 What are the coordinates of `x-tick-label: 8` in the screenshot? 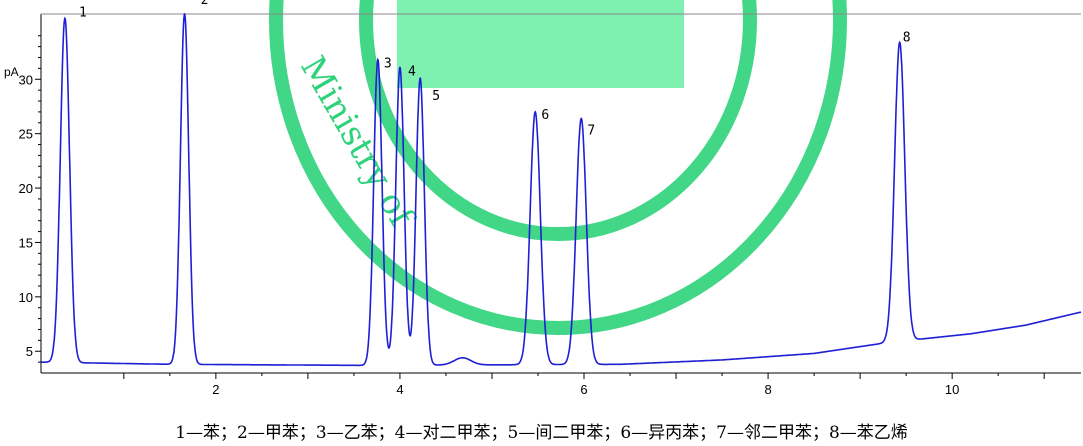 It's located at (767, 389).